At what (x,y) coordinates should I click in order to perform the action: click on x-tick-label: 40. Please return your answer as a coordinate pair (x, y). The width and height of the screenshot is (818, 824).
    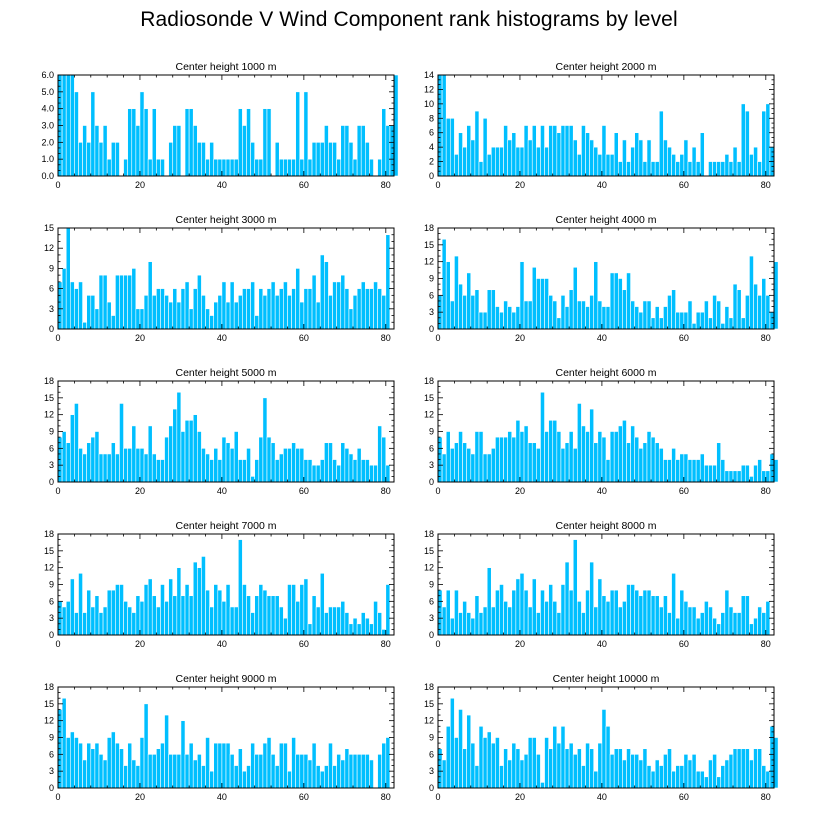
    Looking at the image, I should click on (602, 185).